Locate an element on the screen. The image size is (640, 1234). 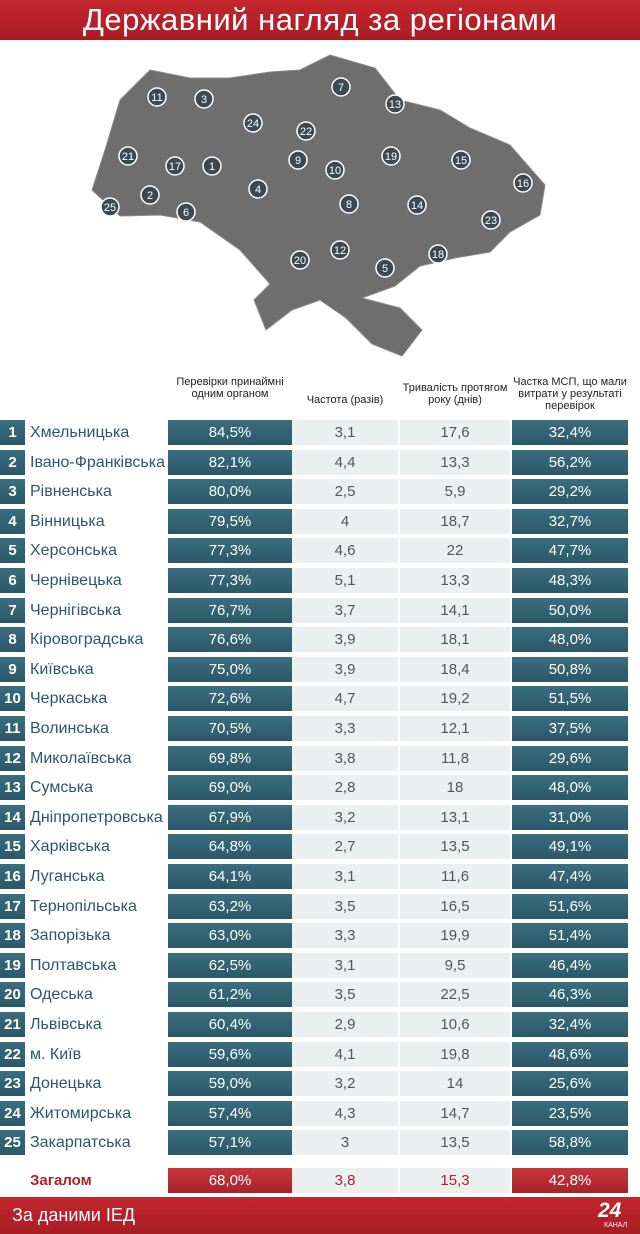
cell: 25,6% is located at coordinates (570, 1084).